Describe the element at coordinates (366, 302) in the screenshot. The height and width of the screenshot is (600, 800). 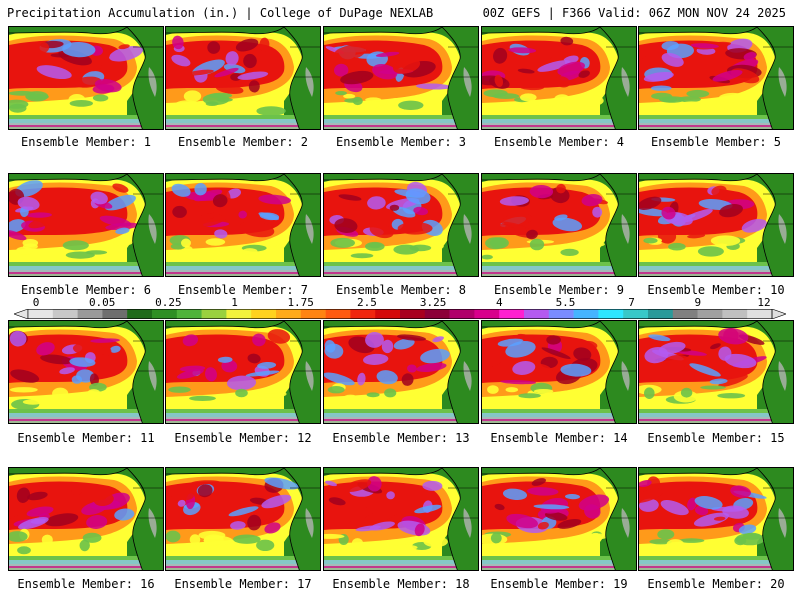
I see `colorbar-tick-label: 2.5` at that location.